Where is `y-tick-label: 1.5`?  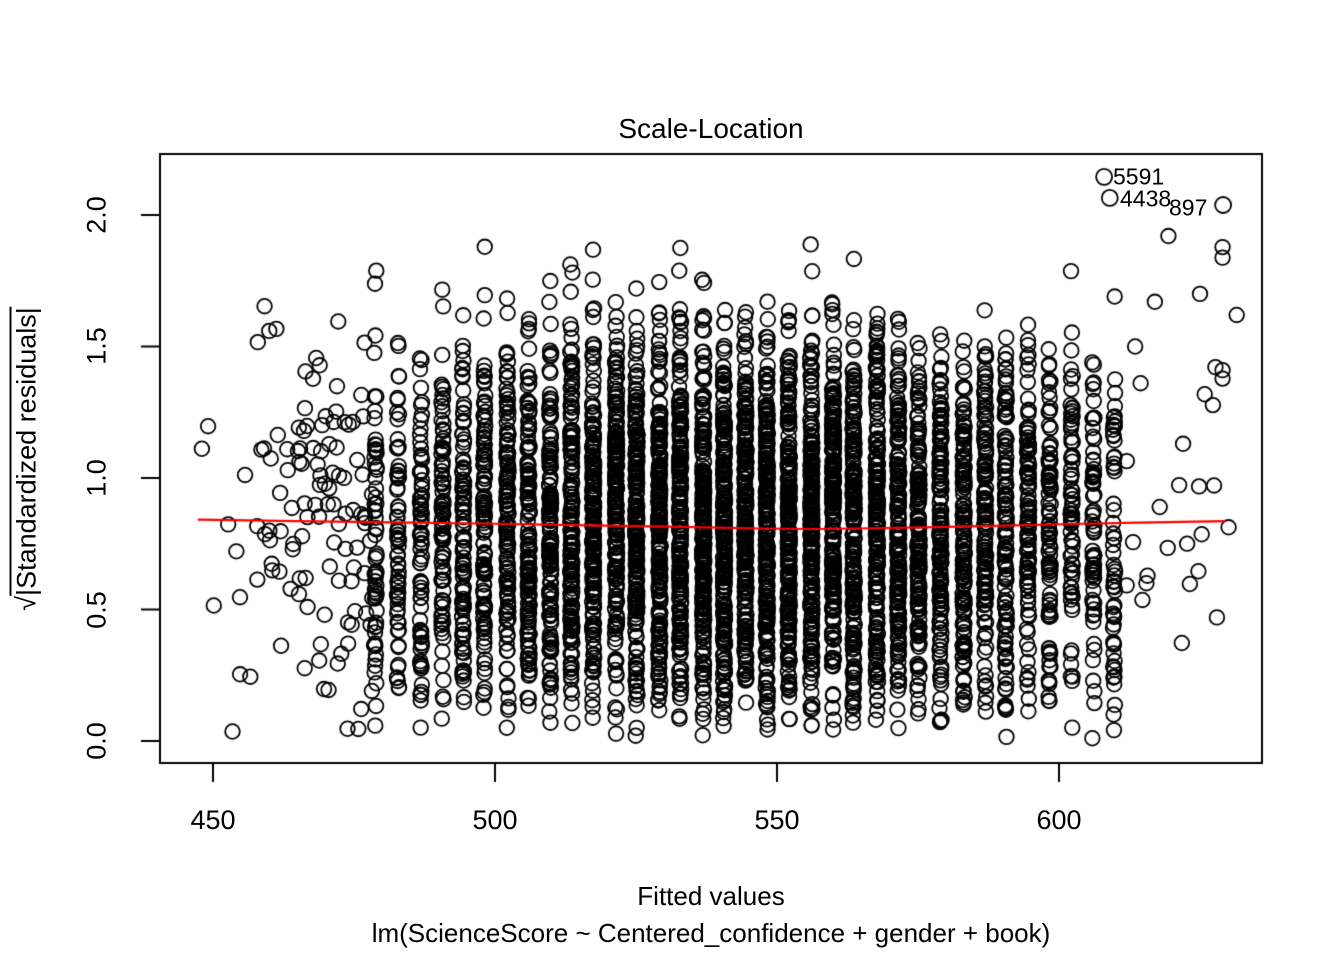
y-tick-label: 1.5 is located at coordinates (96, 346).